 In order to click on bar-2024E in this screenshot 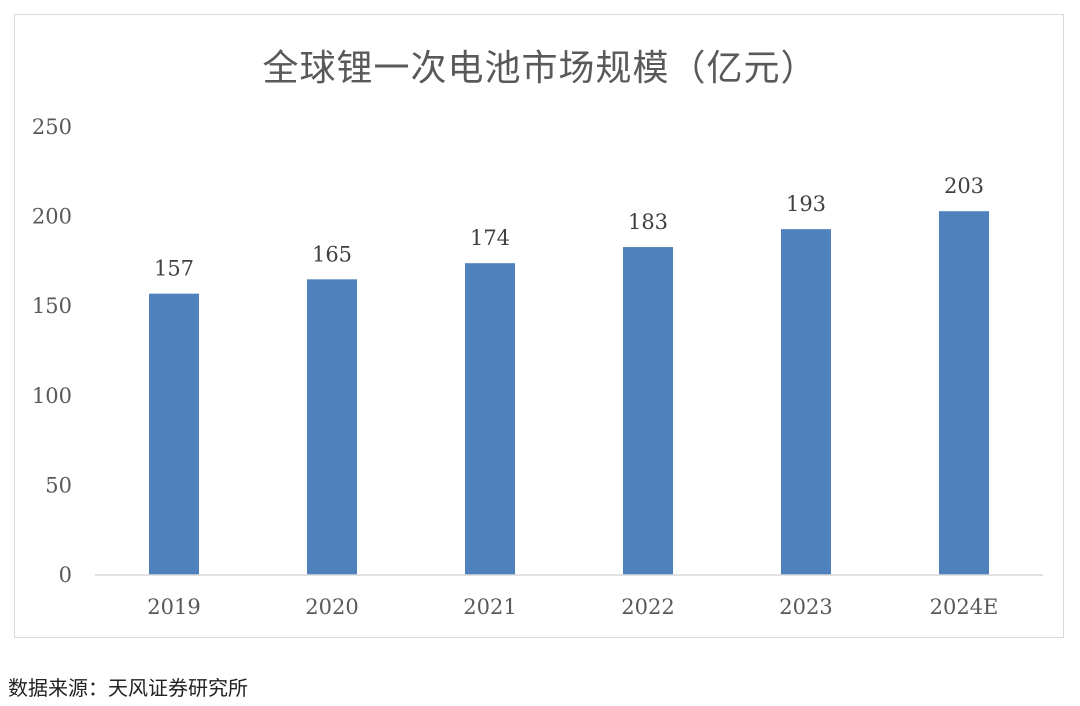, I will do `click(964, 393)`.